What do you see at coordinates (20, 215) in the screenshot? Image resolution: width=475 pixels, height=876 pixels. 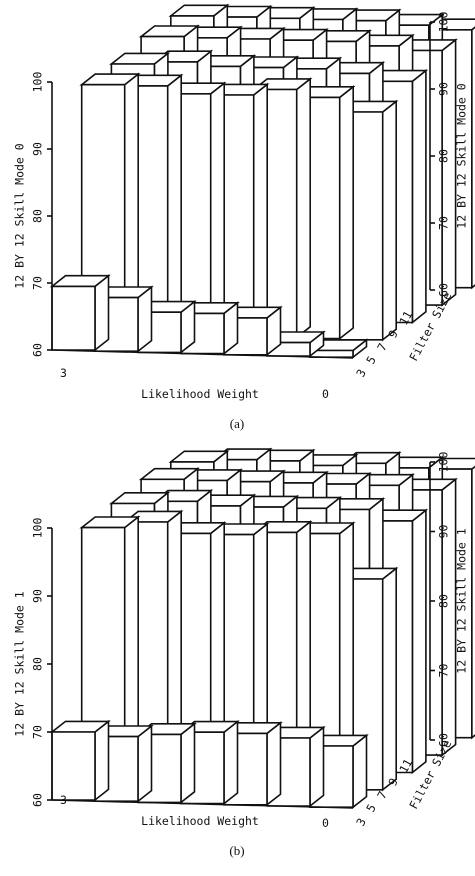 I see `z-axis-label-left: 12 BY 12 Skill Mode 0` at bounding box center [20, 215].